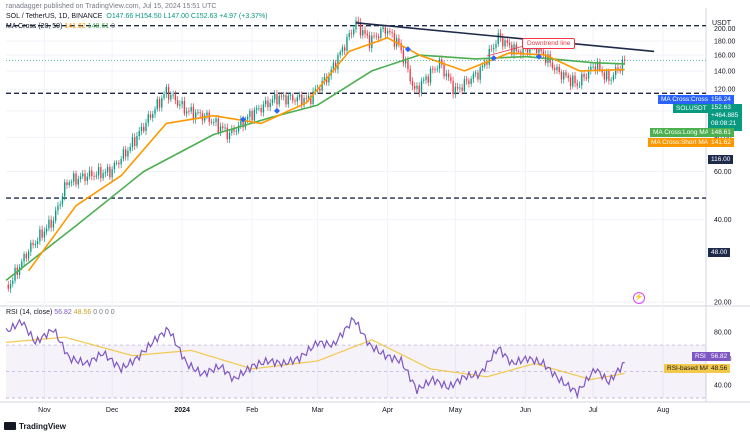 The image size is (750, 436). What do you see at coordinates (721, 159) in the screenshot?
I see `level-116-badge: 116.00` at bounding box center [721, 159].